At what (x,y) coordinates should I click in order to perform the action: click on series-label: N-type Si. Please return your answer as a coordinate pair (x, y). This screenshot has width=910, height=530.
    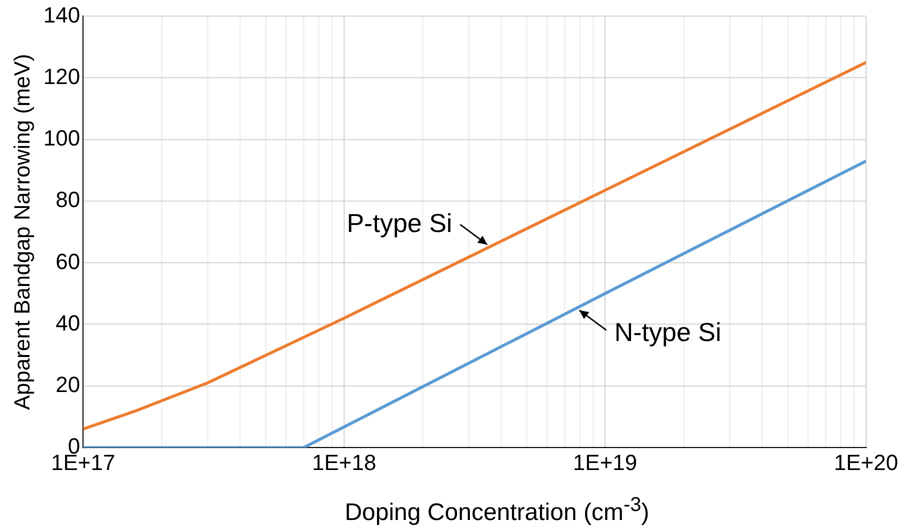
    Looking at the image, I should click on (668, 332).